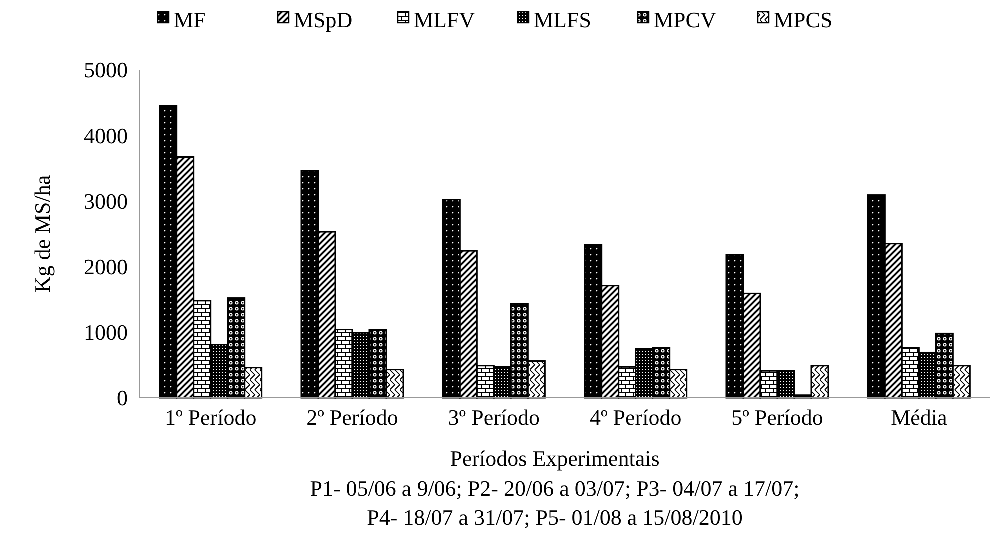 This screenshot has height=546, width=996. I want to click on y-axis-title: Kg de MS/ha, so click(42, 234).